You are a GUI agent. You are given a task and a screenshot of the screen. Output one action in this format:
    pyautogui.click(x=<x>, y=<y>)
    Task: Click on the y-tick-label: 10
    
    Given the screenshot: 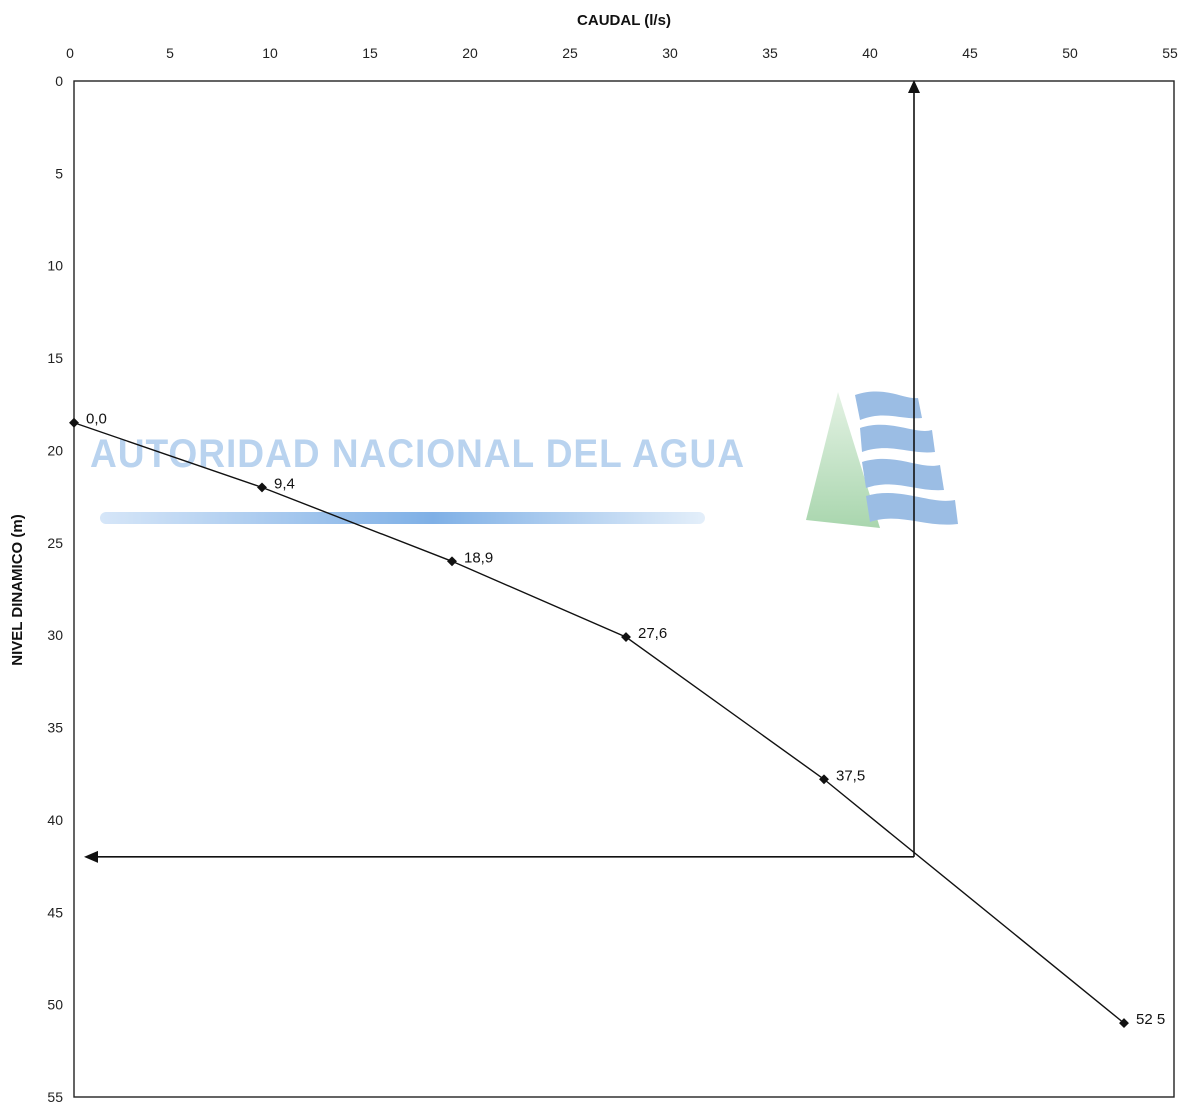 What is the action you would take?
    pyautogui.click(x=55, y=266)
    